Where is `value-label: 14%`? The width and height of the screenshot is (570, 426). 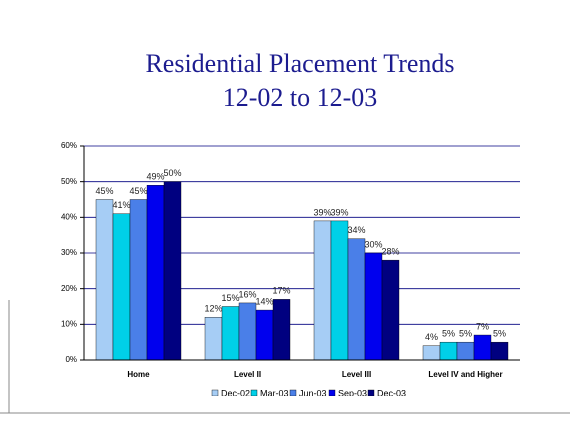
value-label: 14% is located at coordinates (264, 301).